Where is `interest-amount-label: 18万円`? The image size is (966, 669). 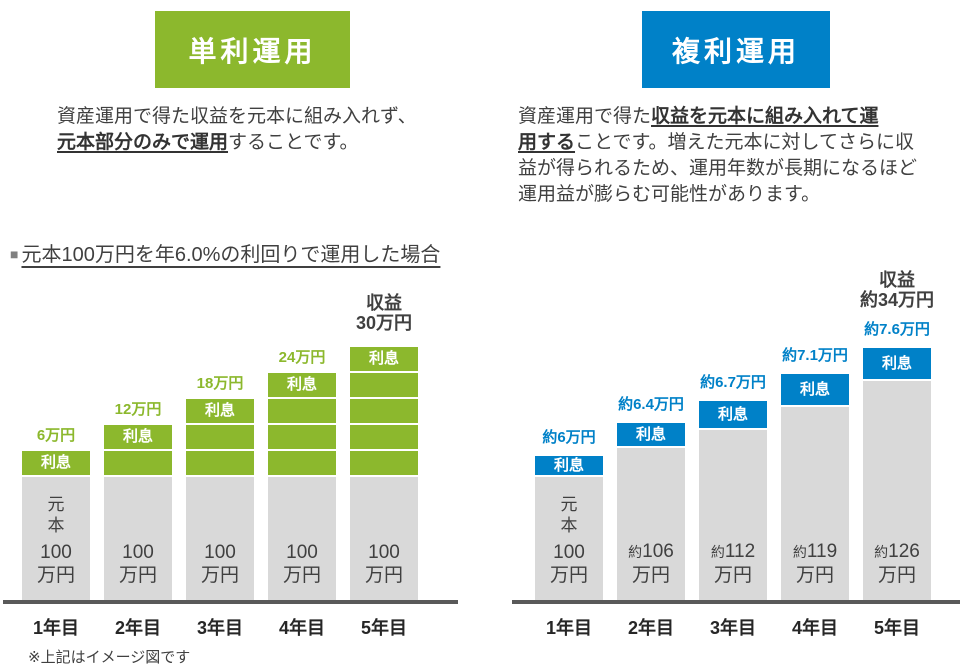
interest-amount-label: 18万円 is located at coordinates (220, 383).